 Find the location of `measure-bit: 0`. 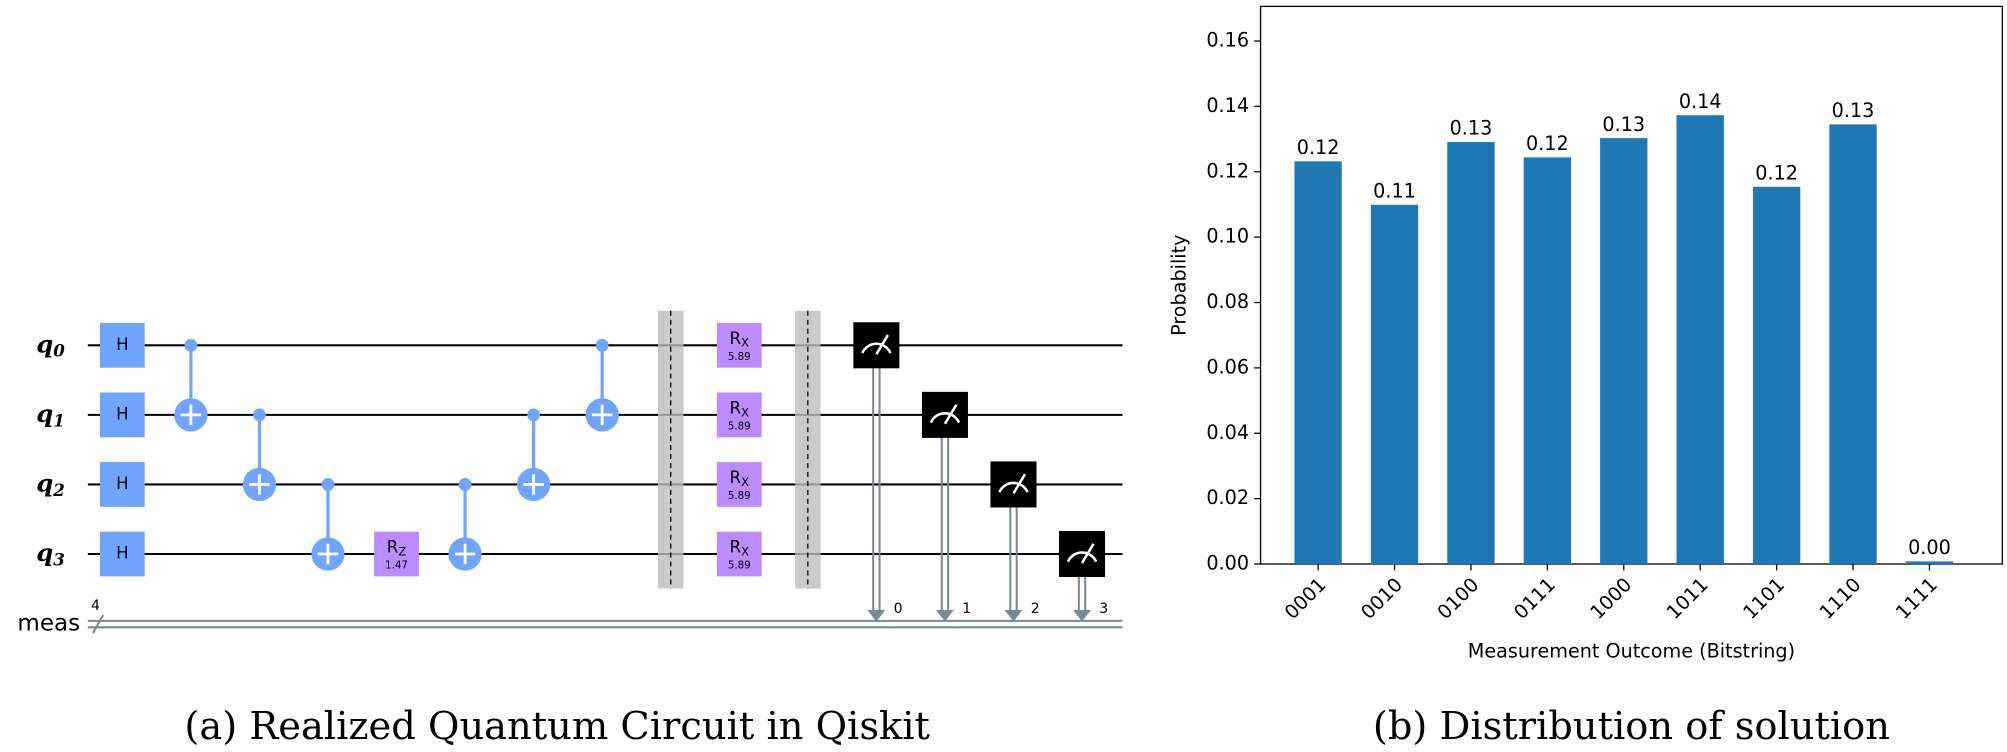

measure-bit: 0 is located at coordinates (898, 609).